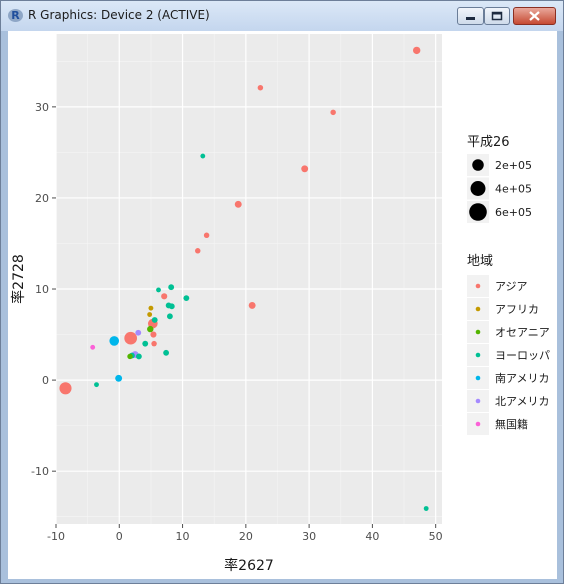  I want to click on color-legend-label: ヨーロッパ, so click(522, 355).